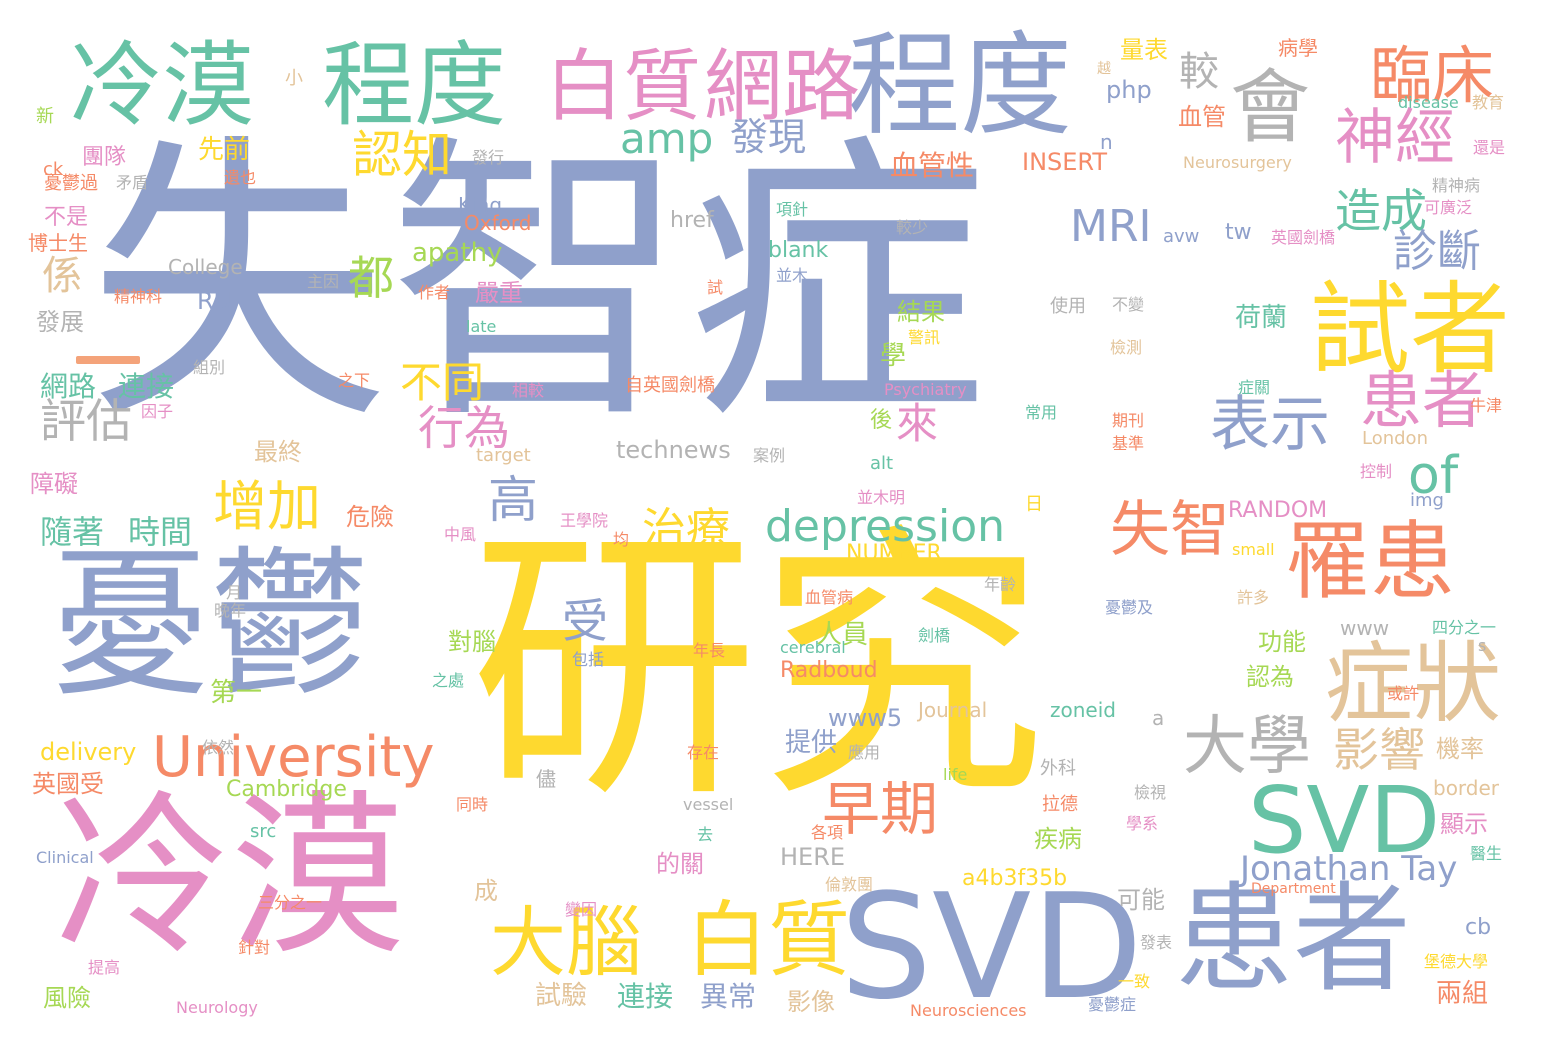 The image size is (1548, 1052). What do you see at coordinates (86, 421) in the screenshot?
I see `word-cloud-term: 評估` at bounding box center [86, 421].